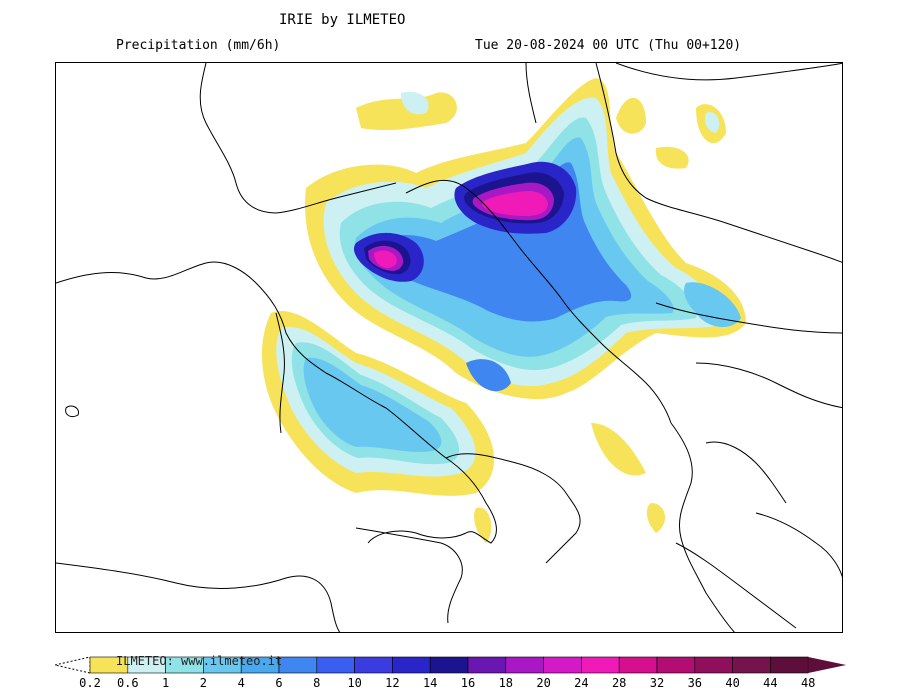 The width and height of the screenshot is (900, 695). What do you see at coordinates (90, 683) in the screenshot?
I see `legend-tick-label: 0.2` at bounding box center [90, 683].